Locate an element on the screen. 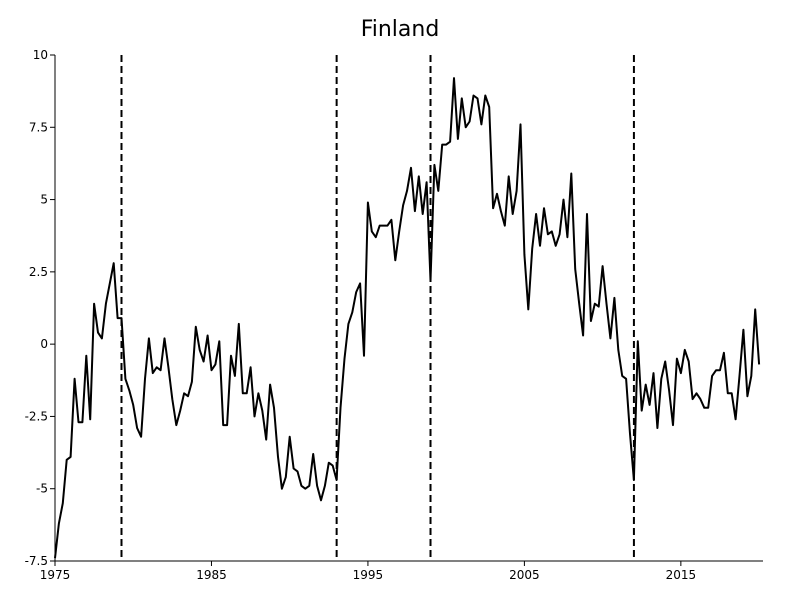 The width and height of the screenshot is (800, 600). y-tick-label: 0 is located at coordinates (44, 344).